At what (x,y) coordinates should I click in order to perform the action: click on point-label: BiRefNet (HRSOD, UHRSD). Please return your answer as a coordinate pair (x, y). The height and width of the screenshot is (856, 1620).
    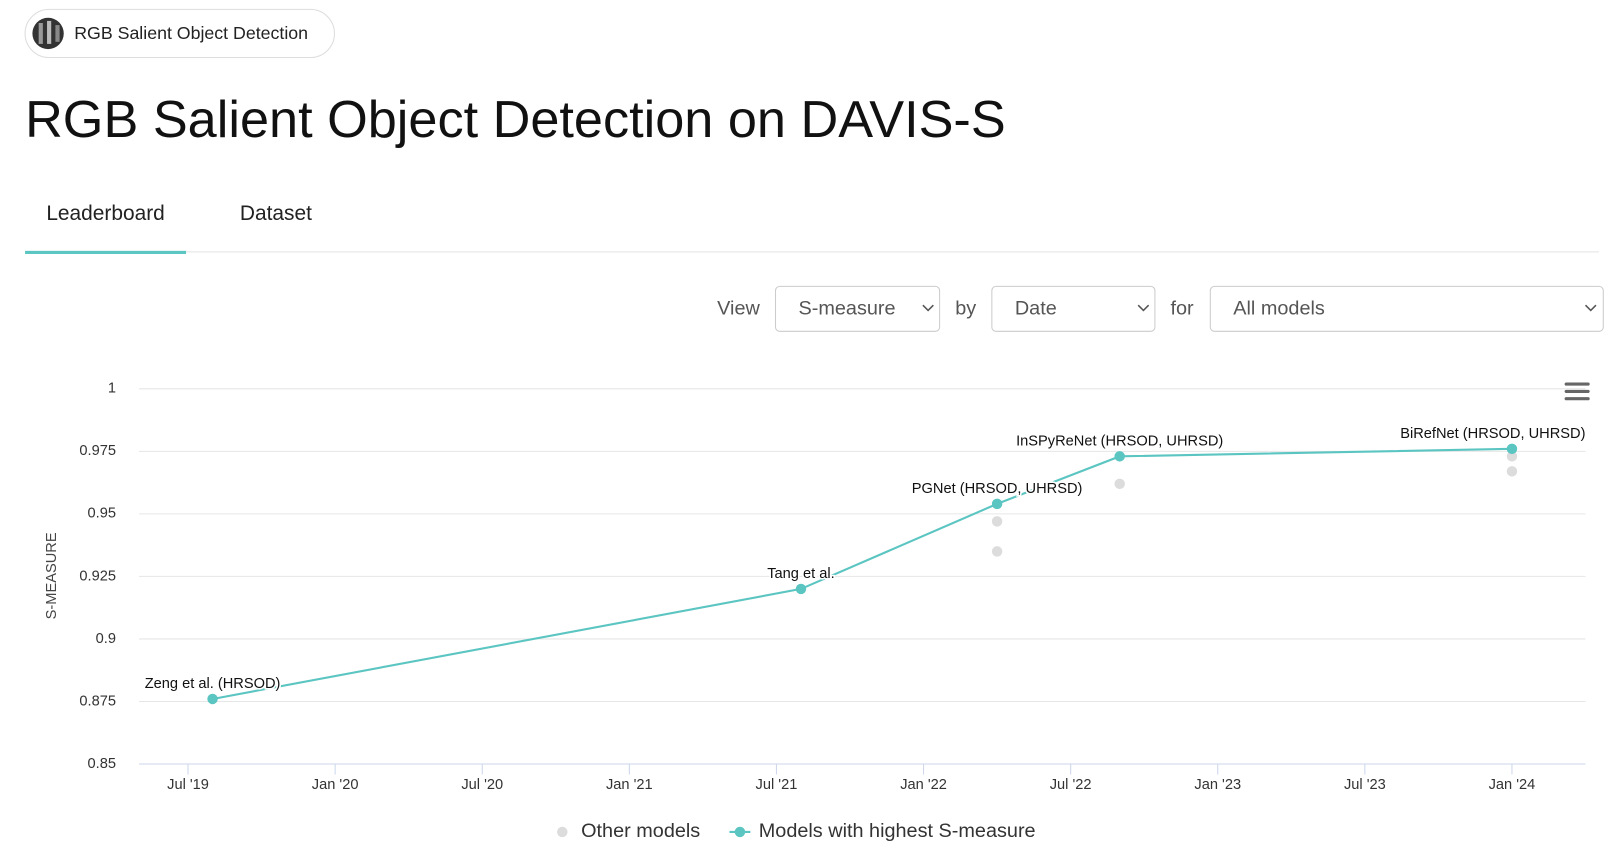
    Looking at the image, I should click on (1492, 434).